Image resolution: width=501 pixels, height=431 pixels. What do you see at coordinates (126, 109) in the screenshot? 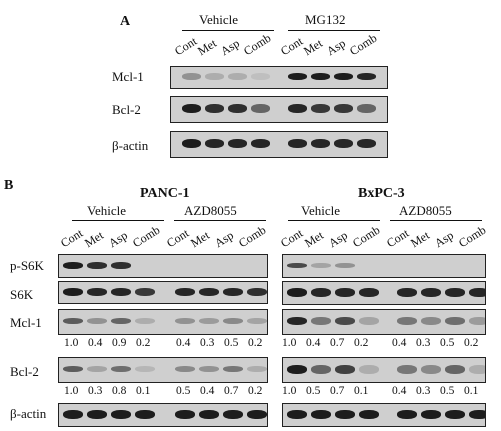
I see `row-label-bcl2: Bcl-2` at bounding box center [126, 109].